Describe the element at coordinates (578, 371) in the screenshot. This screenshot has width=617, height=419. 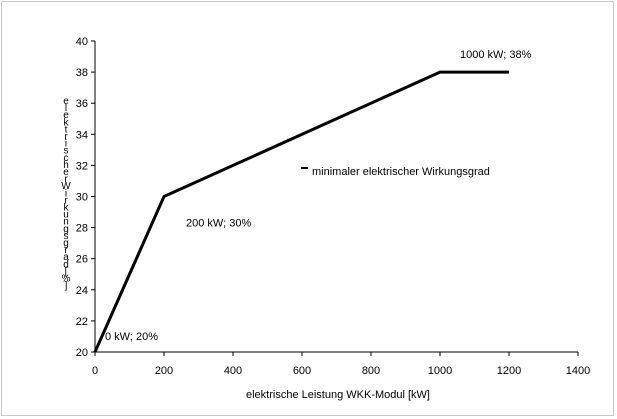
I see `x-tick-label: 1400` at that location.